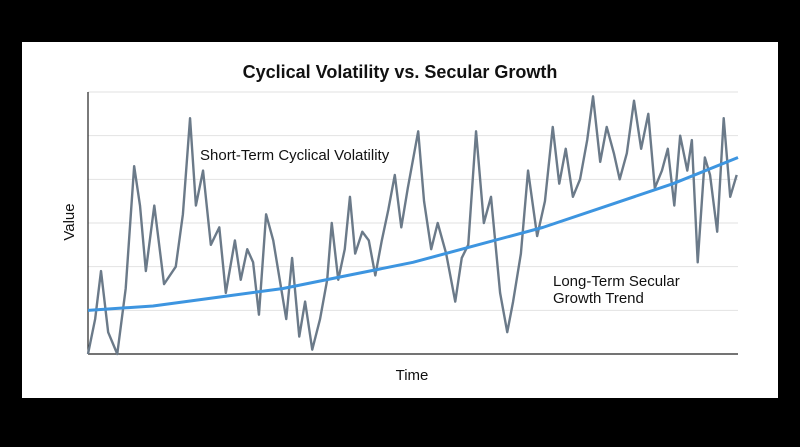 The height and width of the screenshot is (447, 800). What do you see at coordinates (412, 375) in the screenshot?
I see `x-axis-label: Time` at bounding box center [412, 375].